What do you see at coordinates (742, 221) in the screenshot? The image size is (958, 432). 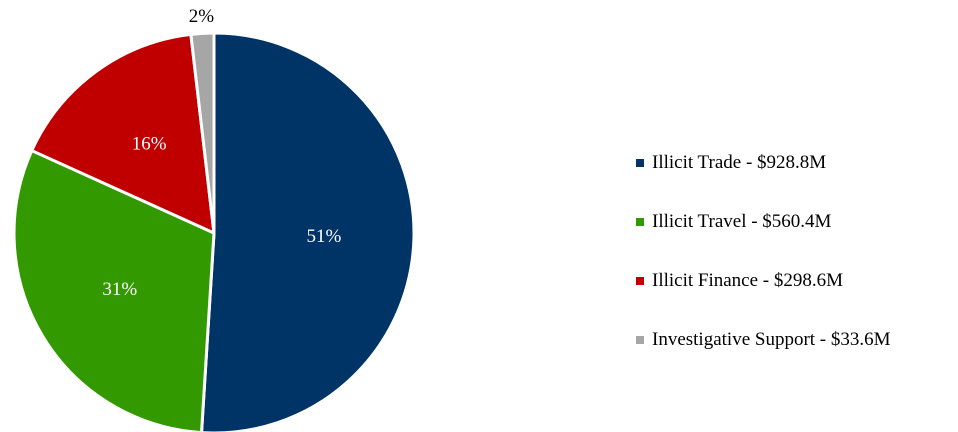 I see `legend-label-1: Illicit Travel - $560.4M` at bounding box center [742, 221].